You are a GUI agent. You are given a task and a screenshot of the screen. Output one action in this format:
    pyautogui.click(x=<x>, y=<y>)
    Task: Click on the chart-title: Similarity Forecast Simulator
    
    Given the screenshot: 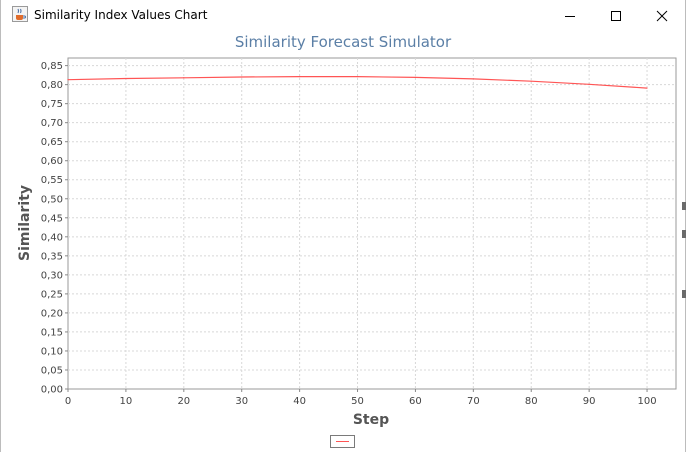 What is the action you would take?
    pyautogui.click(x=343, y=42)
    